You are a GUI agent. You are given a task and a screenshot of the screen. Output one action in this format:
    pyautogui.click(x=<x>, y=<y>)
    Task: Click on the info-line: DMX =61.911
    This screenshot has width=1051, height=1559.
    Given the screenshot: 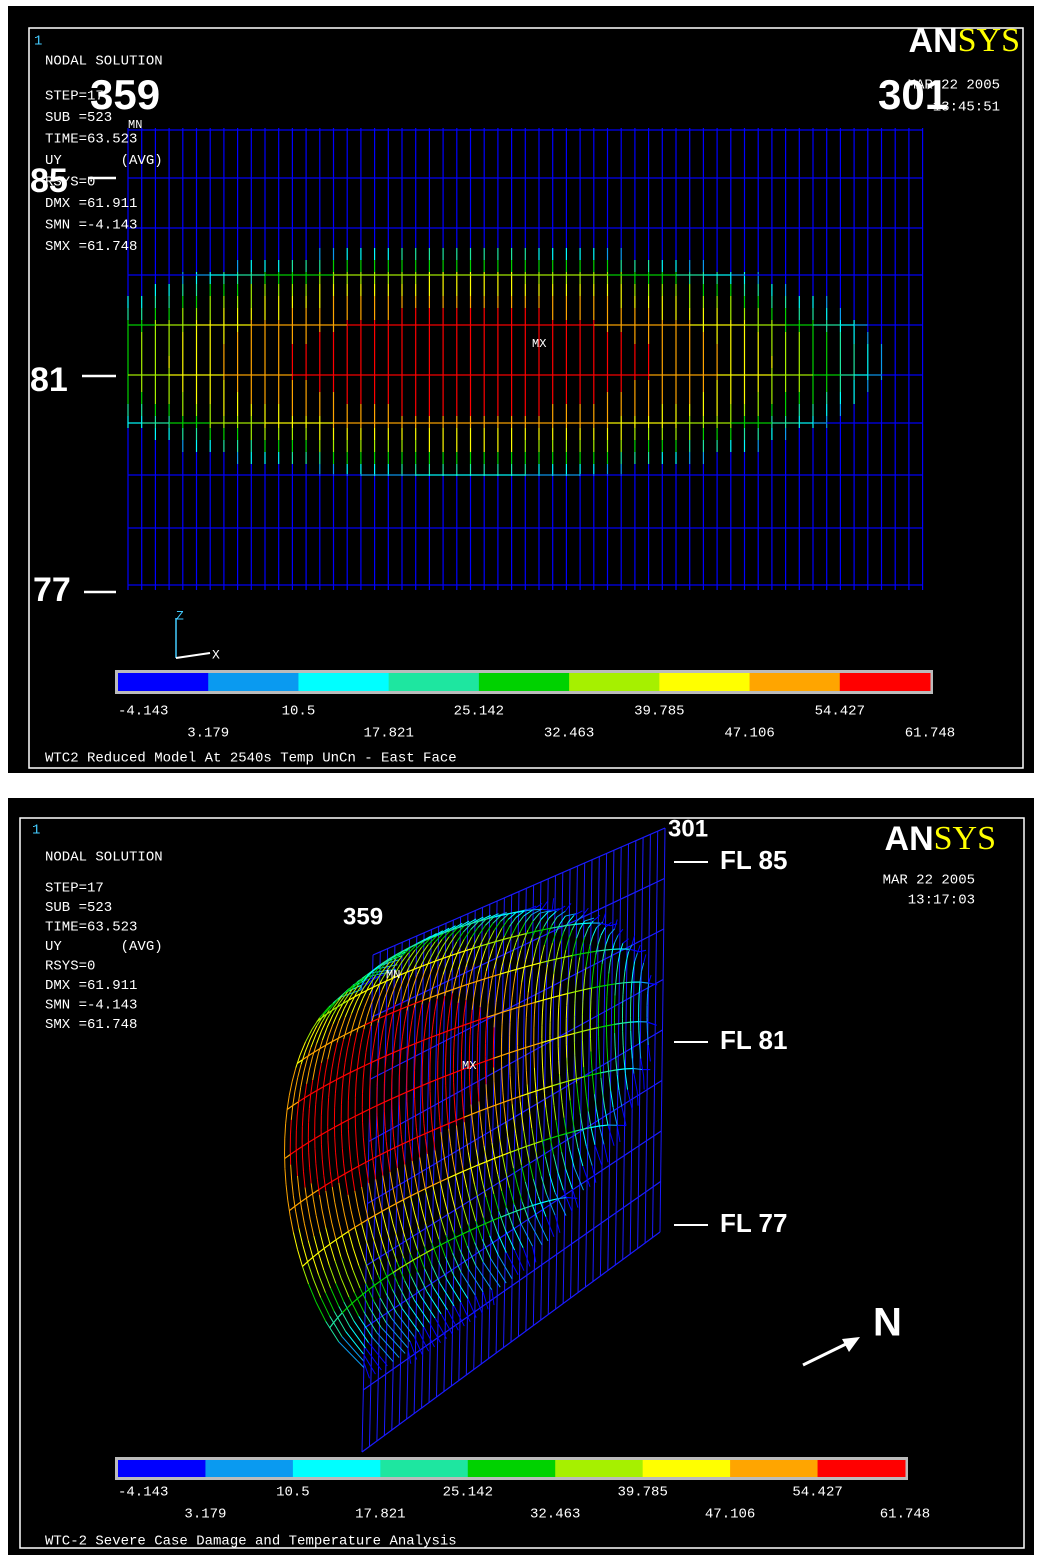 What is the action you would take?
    pyautogui.click(x=91, y=986)
    